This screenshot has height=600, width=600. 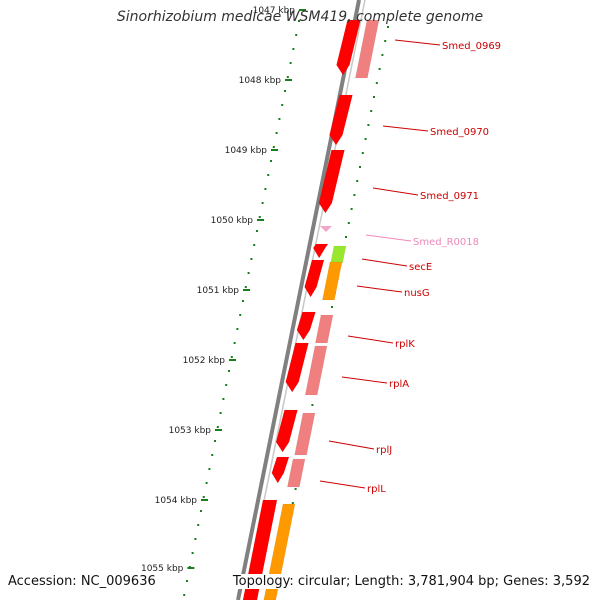 I want to click on cds-feature-rplj, so click(x=305, y=434).